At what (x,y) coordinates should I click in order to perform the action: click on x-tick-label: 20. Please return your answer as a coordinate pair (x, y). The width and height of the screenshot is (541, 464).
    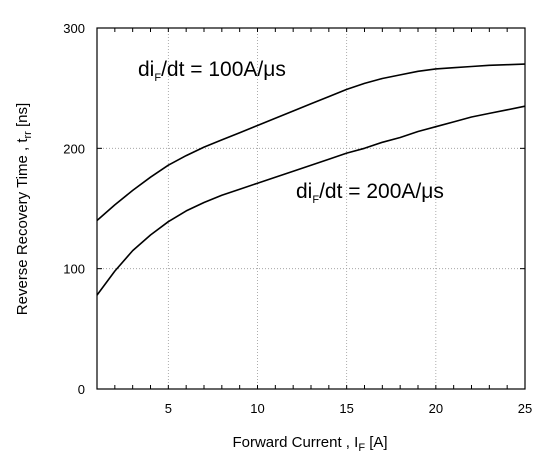
    Looking at the image, I should click on (436, 408).